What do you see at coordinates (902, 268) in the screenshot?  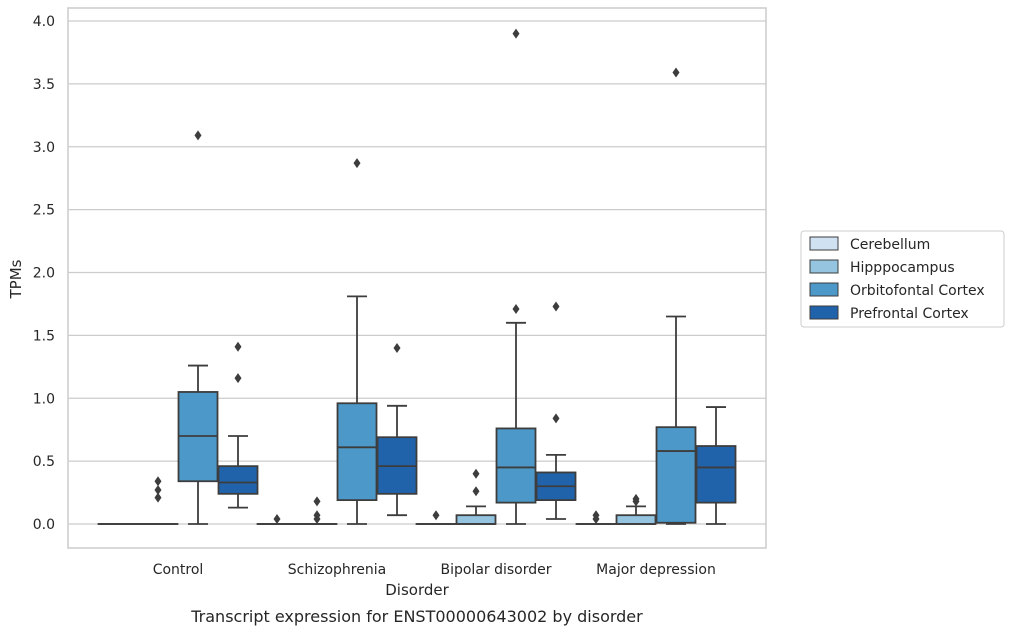 I see `legend-label: Hipppocampus` at bounding box center [902, 268].